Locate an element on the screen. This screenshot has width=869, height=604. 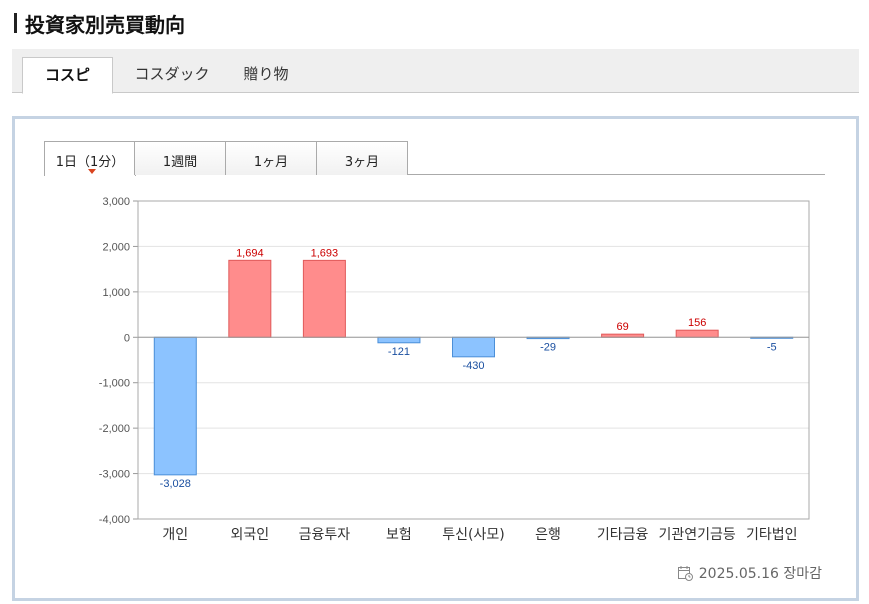
x-category-label: 금융투자 is located at coordinates (325, 535).